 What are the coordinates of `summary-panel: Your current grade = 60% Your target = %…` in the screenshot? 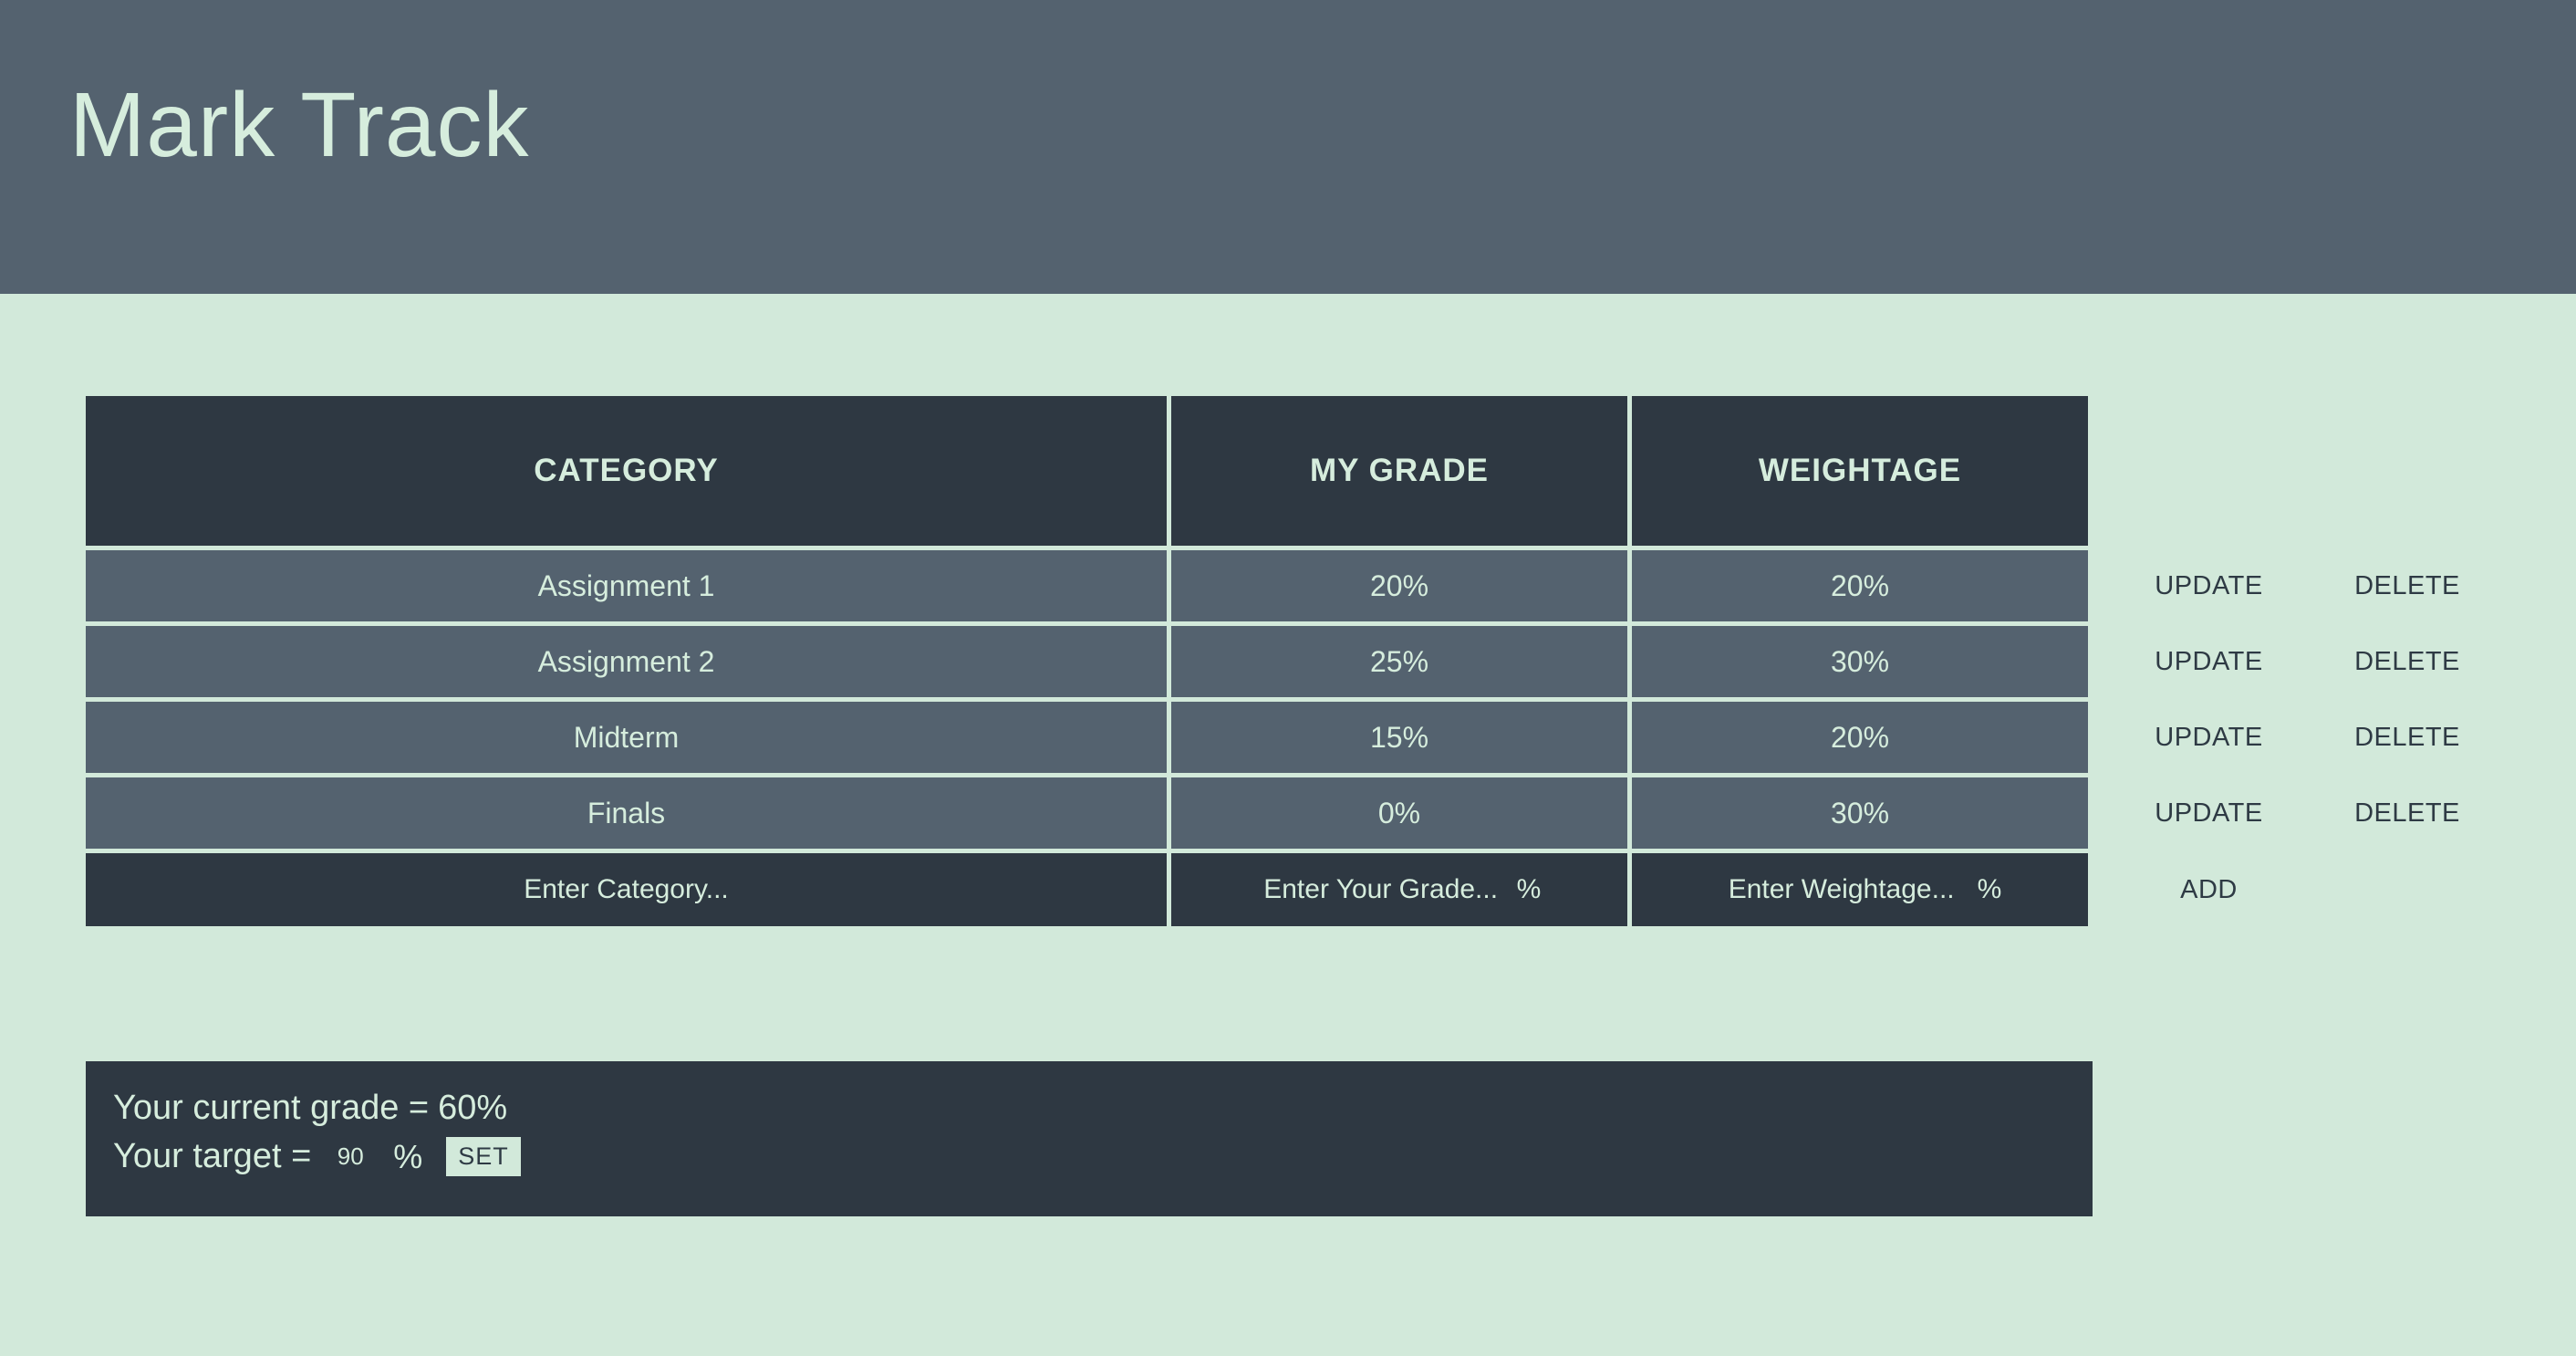 It's located at (1089, 1138).